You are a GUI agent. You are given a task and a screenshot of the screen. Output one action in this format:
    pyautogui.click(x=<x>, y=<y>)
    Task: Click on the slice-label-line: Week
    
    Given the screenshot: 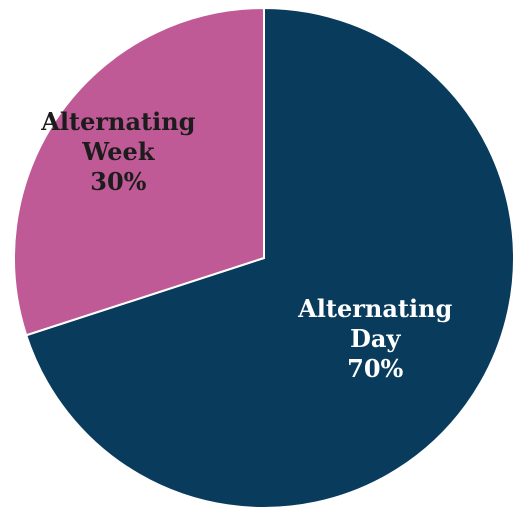 What is the action you would take?
    pyautogui.click(x=118, y=151)
    